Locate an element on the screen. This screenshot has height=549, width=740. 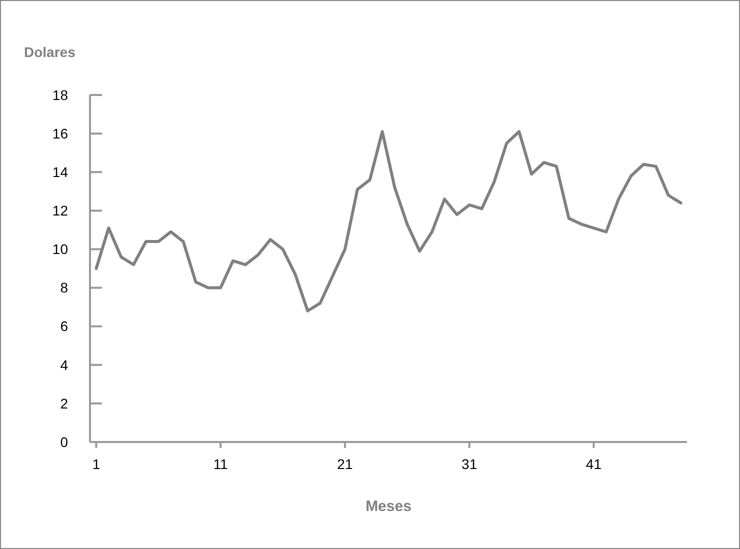
y-tick-label: 0 is located at coordinates (64, 442).